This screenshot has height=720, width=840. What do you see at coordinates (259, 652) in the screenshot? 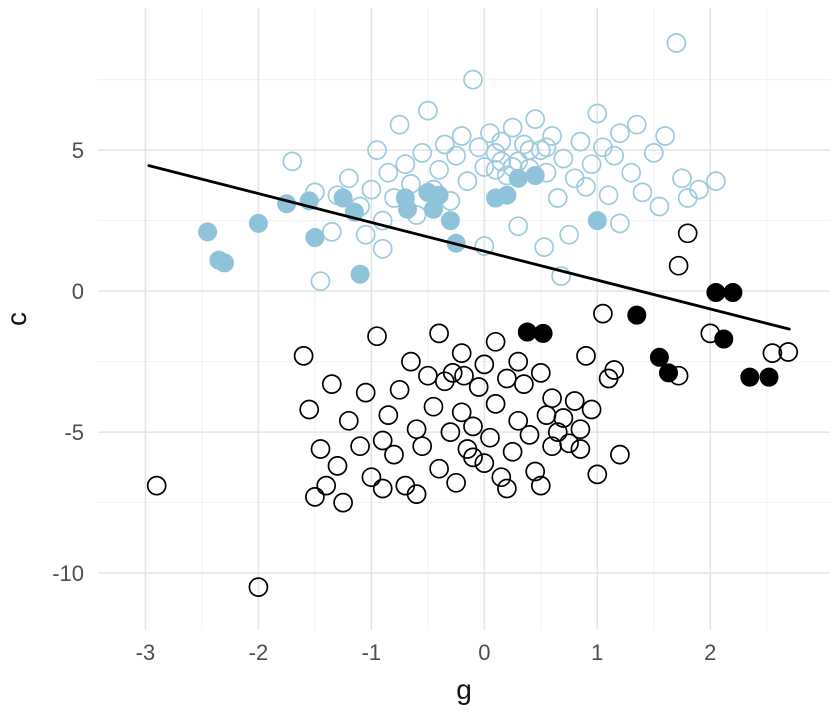
I see `x-tick-label: -2` at bounding box center [259, 652].